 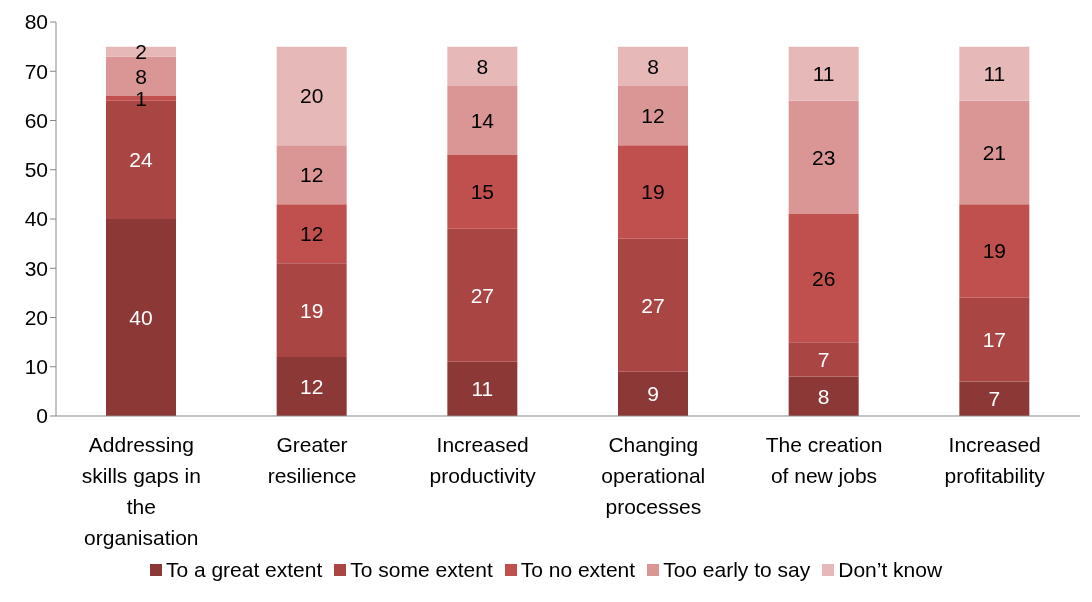 I want to click on legend-label: To a great extent, so click(x=244, y=570).